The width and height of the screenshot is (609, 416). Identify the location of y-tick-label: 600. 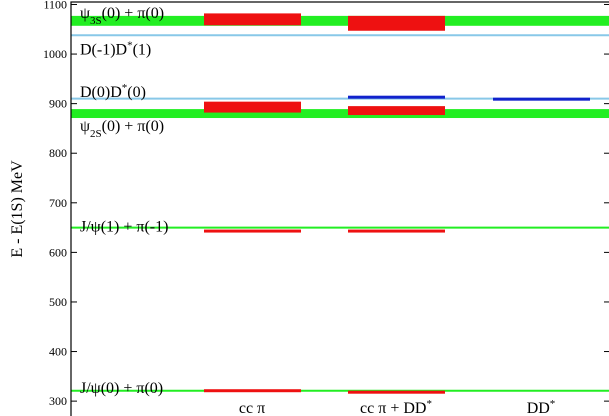
(58, 252).